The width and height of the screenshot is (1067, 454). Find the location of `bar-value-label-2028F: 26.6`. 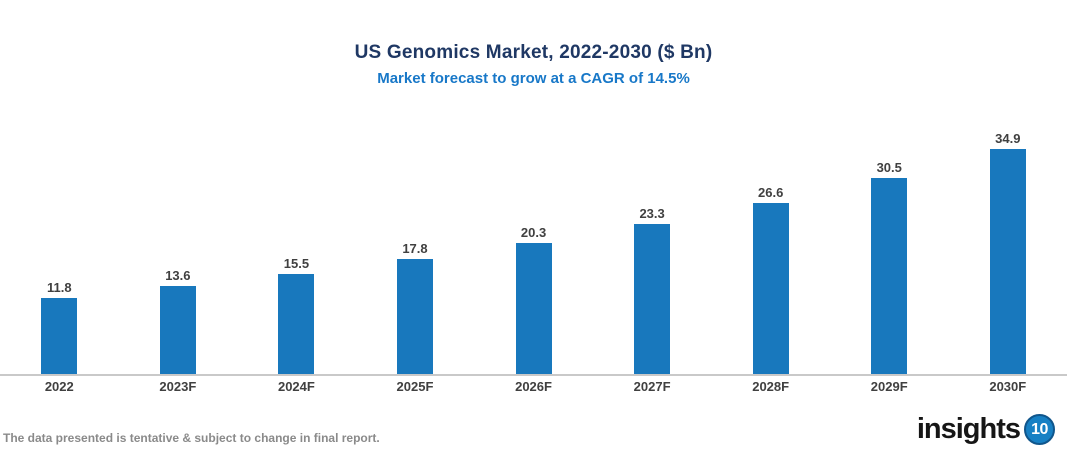

bar-value-label-2028F: 26.6 is located at coordinates (771, 192).